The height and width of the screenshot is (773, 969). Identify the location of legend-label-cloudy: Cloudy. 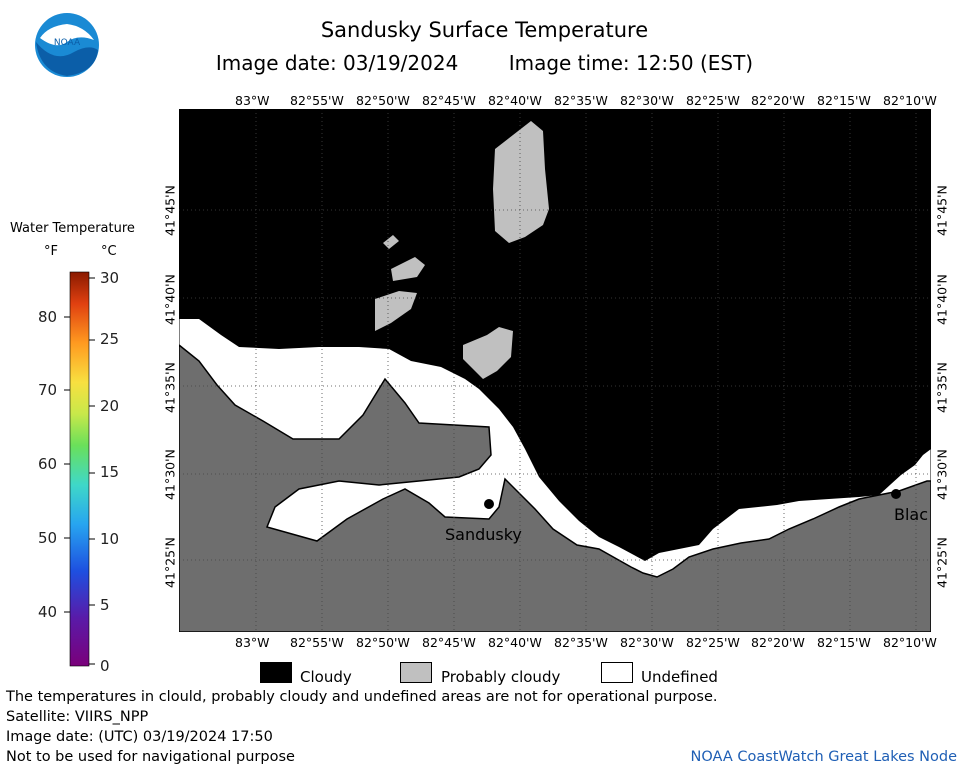
(326, 677).